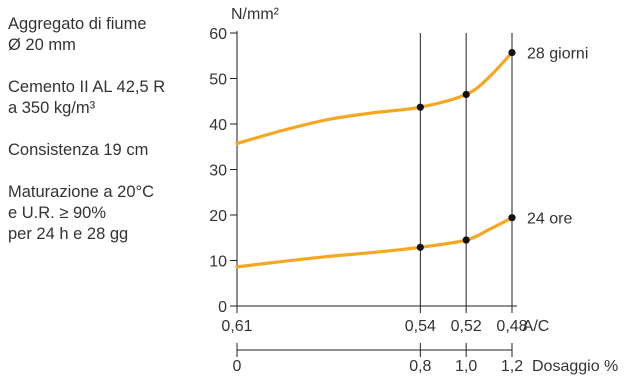 The height and width of the screenshot is (378, 634). What do you see at coordinates (536, 326) in the screenshot?
I see `x-axis-title: A/C` at bounding box center [536, 326].